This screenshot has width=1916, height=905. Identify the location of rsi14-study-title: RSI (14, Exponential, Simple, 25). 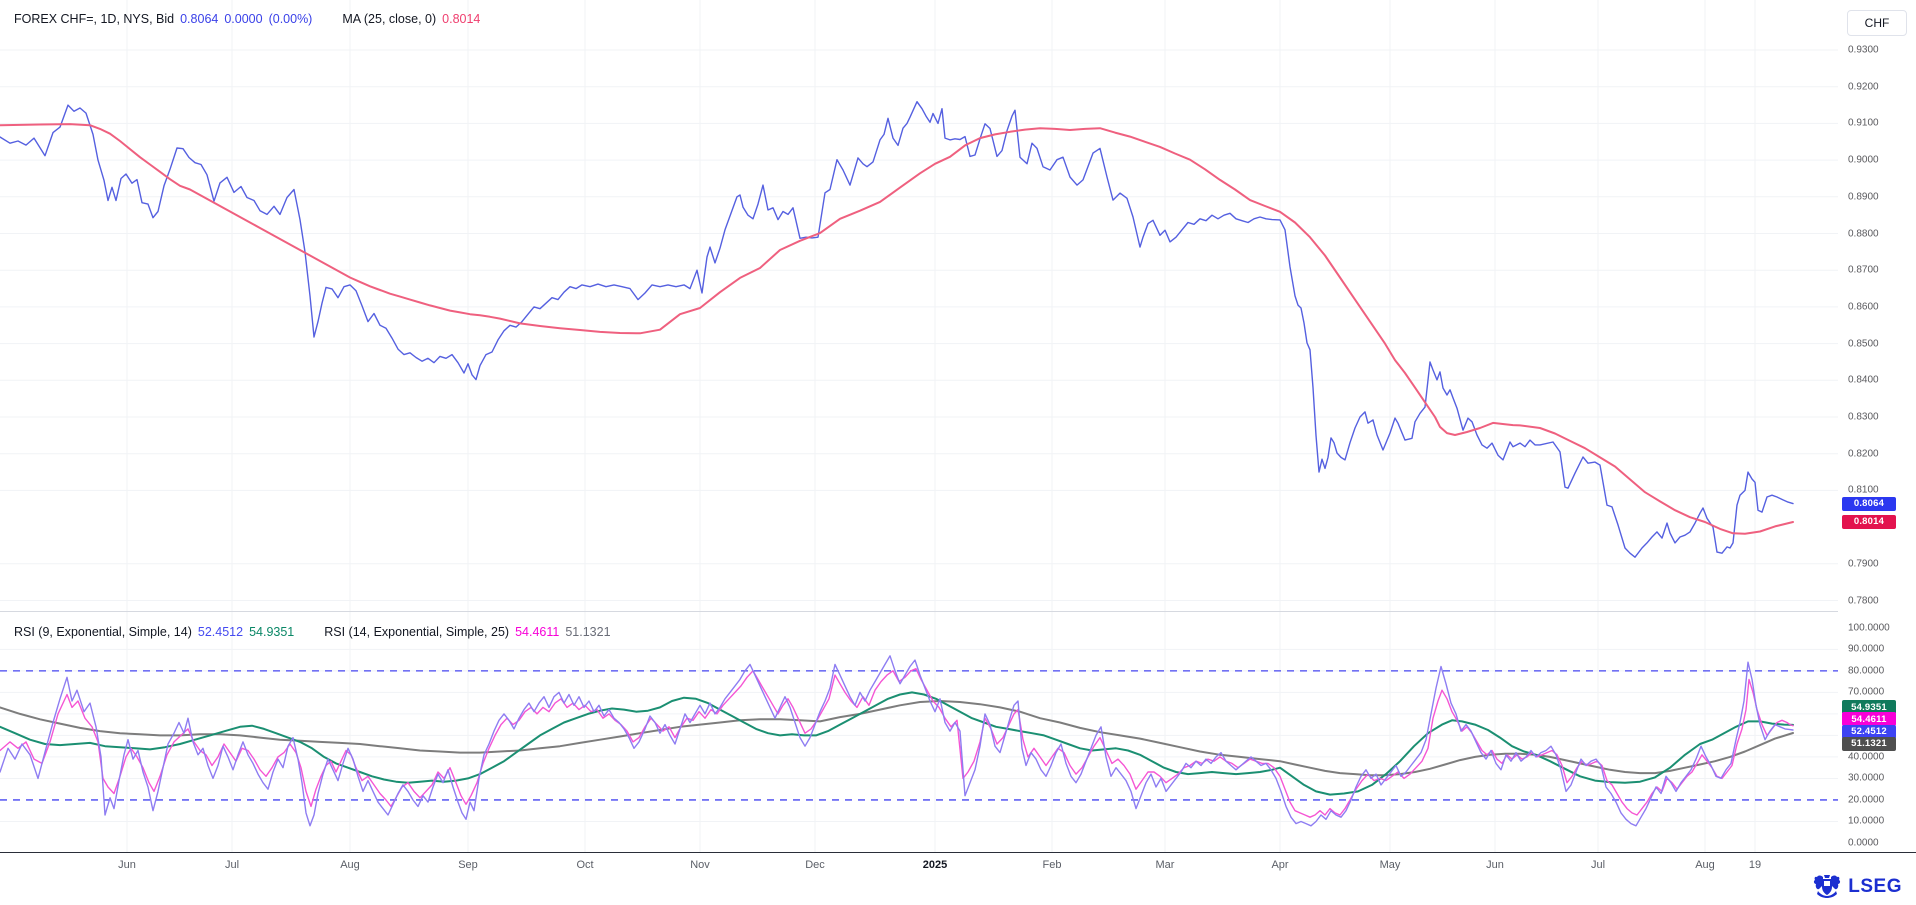
(417, 632).